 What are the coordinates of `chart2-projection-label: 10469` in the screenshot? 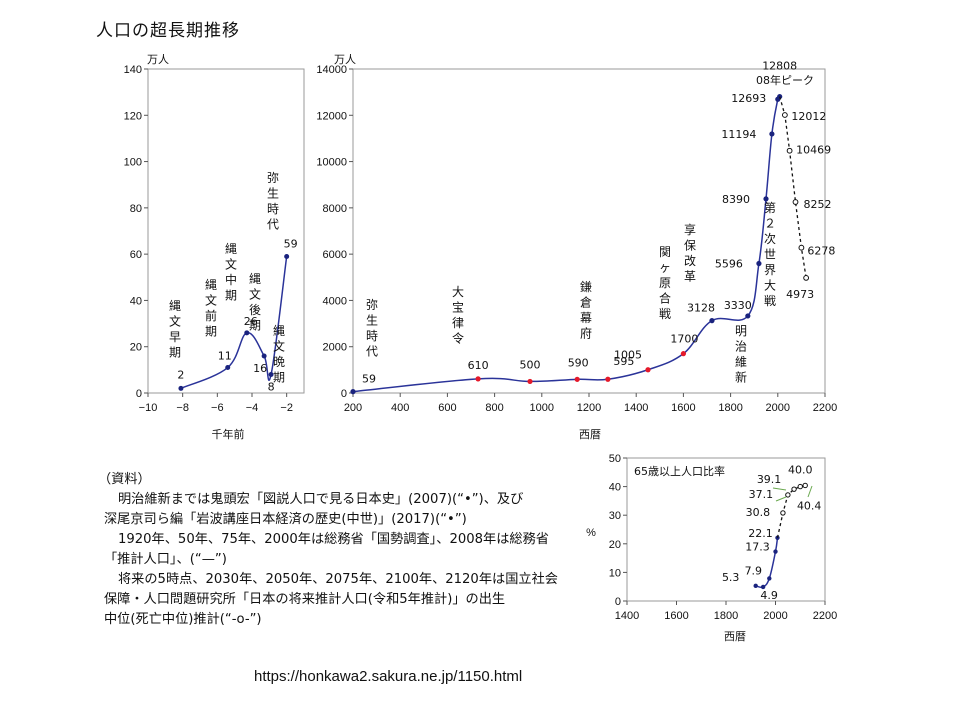 It's located at (813, 150).